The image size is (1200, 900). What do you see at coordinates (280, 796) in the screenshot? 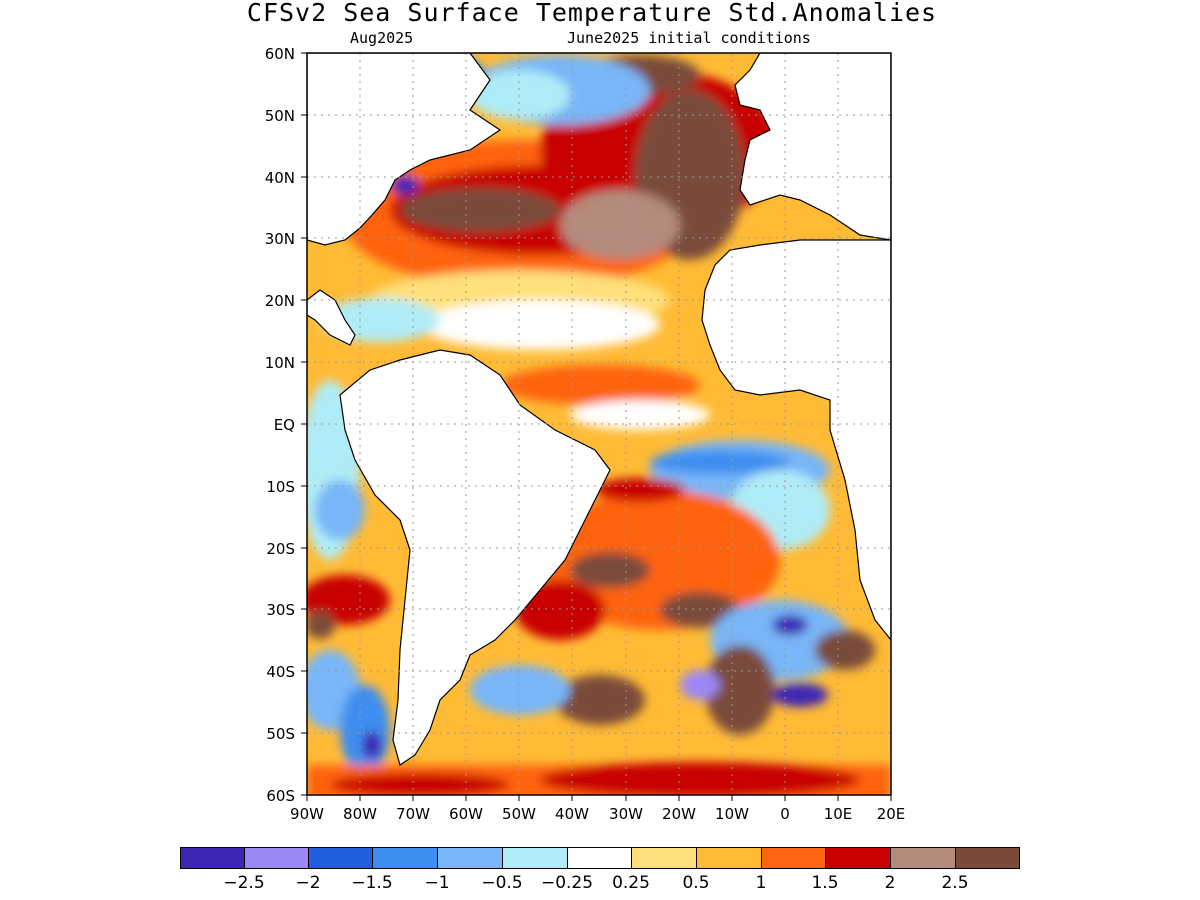
I see `lat-label-60s: 60S` at bounding box center [280, 796].